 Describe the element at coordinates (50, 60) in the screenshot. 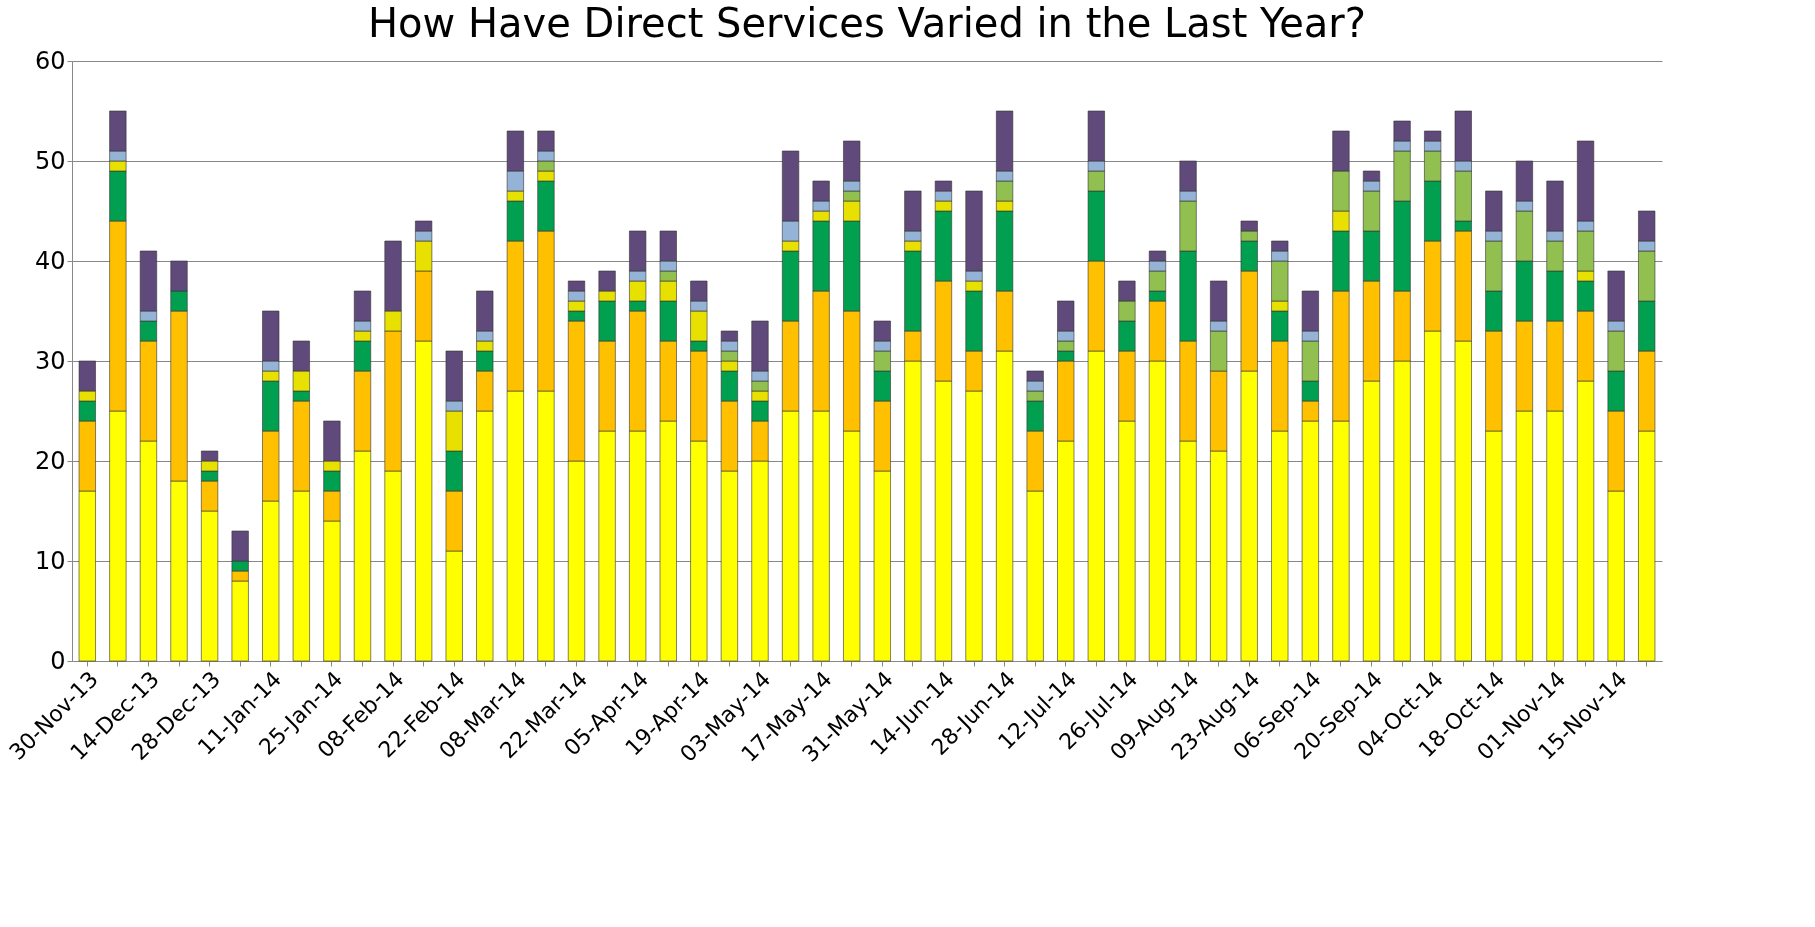

I see `y-tick-label: 60` at that location.